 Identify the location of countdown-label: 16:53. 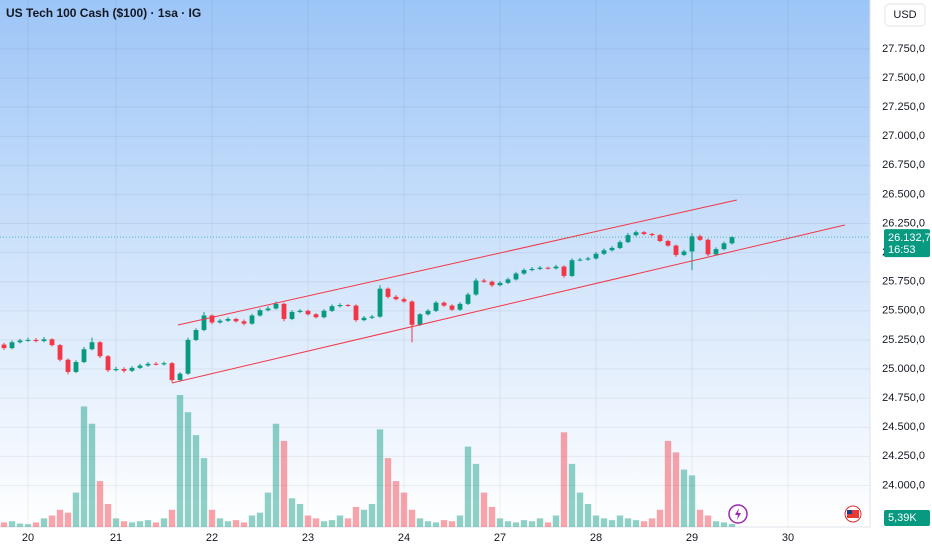
(902, 250).